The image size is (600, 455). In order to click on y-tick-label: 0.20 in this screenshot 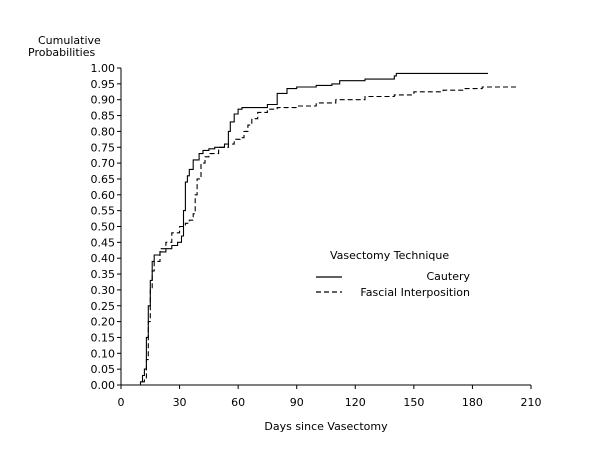, I will do `click(103, 322)`.